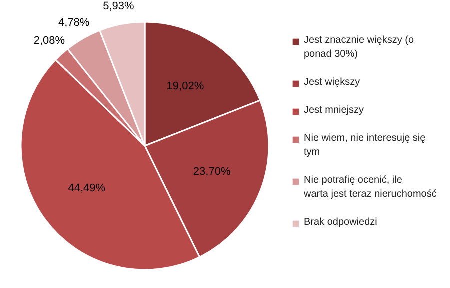  I want to click on legend-label: Brak odpowiedzi, so click(341, 222).